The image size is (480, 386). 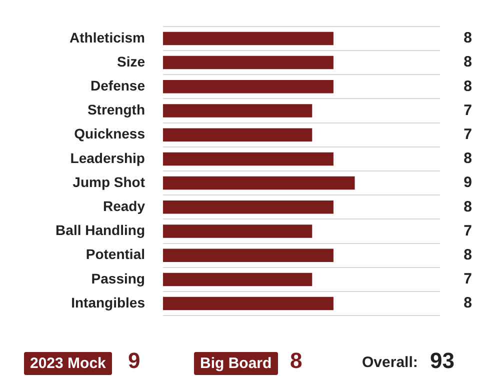 What do you see at coordinates (118, 278) in the screenshot?
I see `y-tick-label: Passing` at bounding box center [118, 278].